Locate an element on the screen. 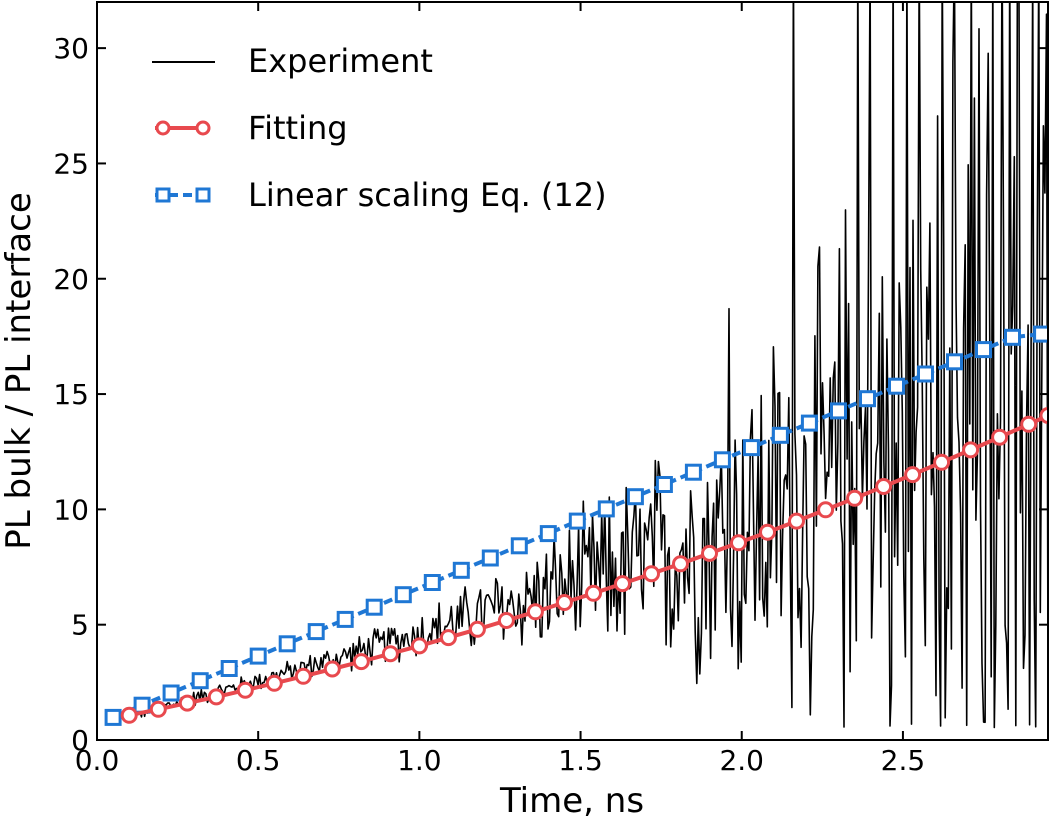  x-tick-label: 0.5 is located at coordinates (258, 760).